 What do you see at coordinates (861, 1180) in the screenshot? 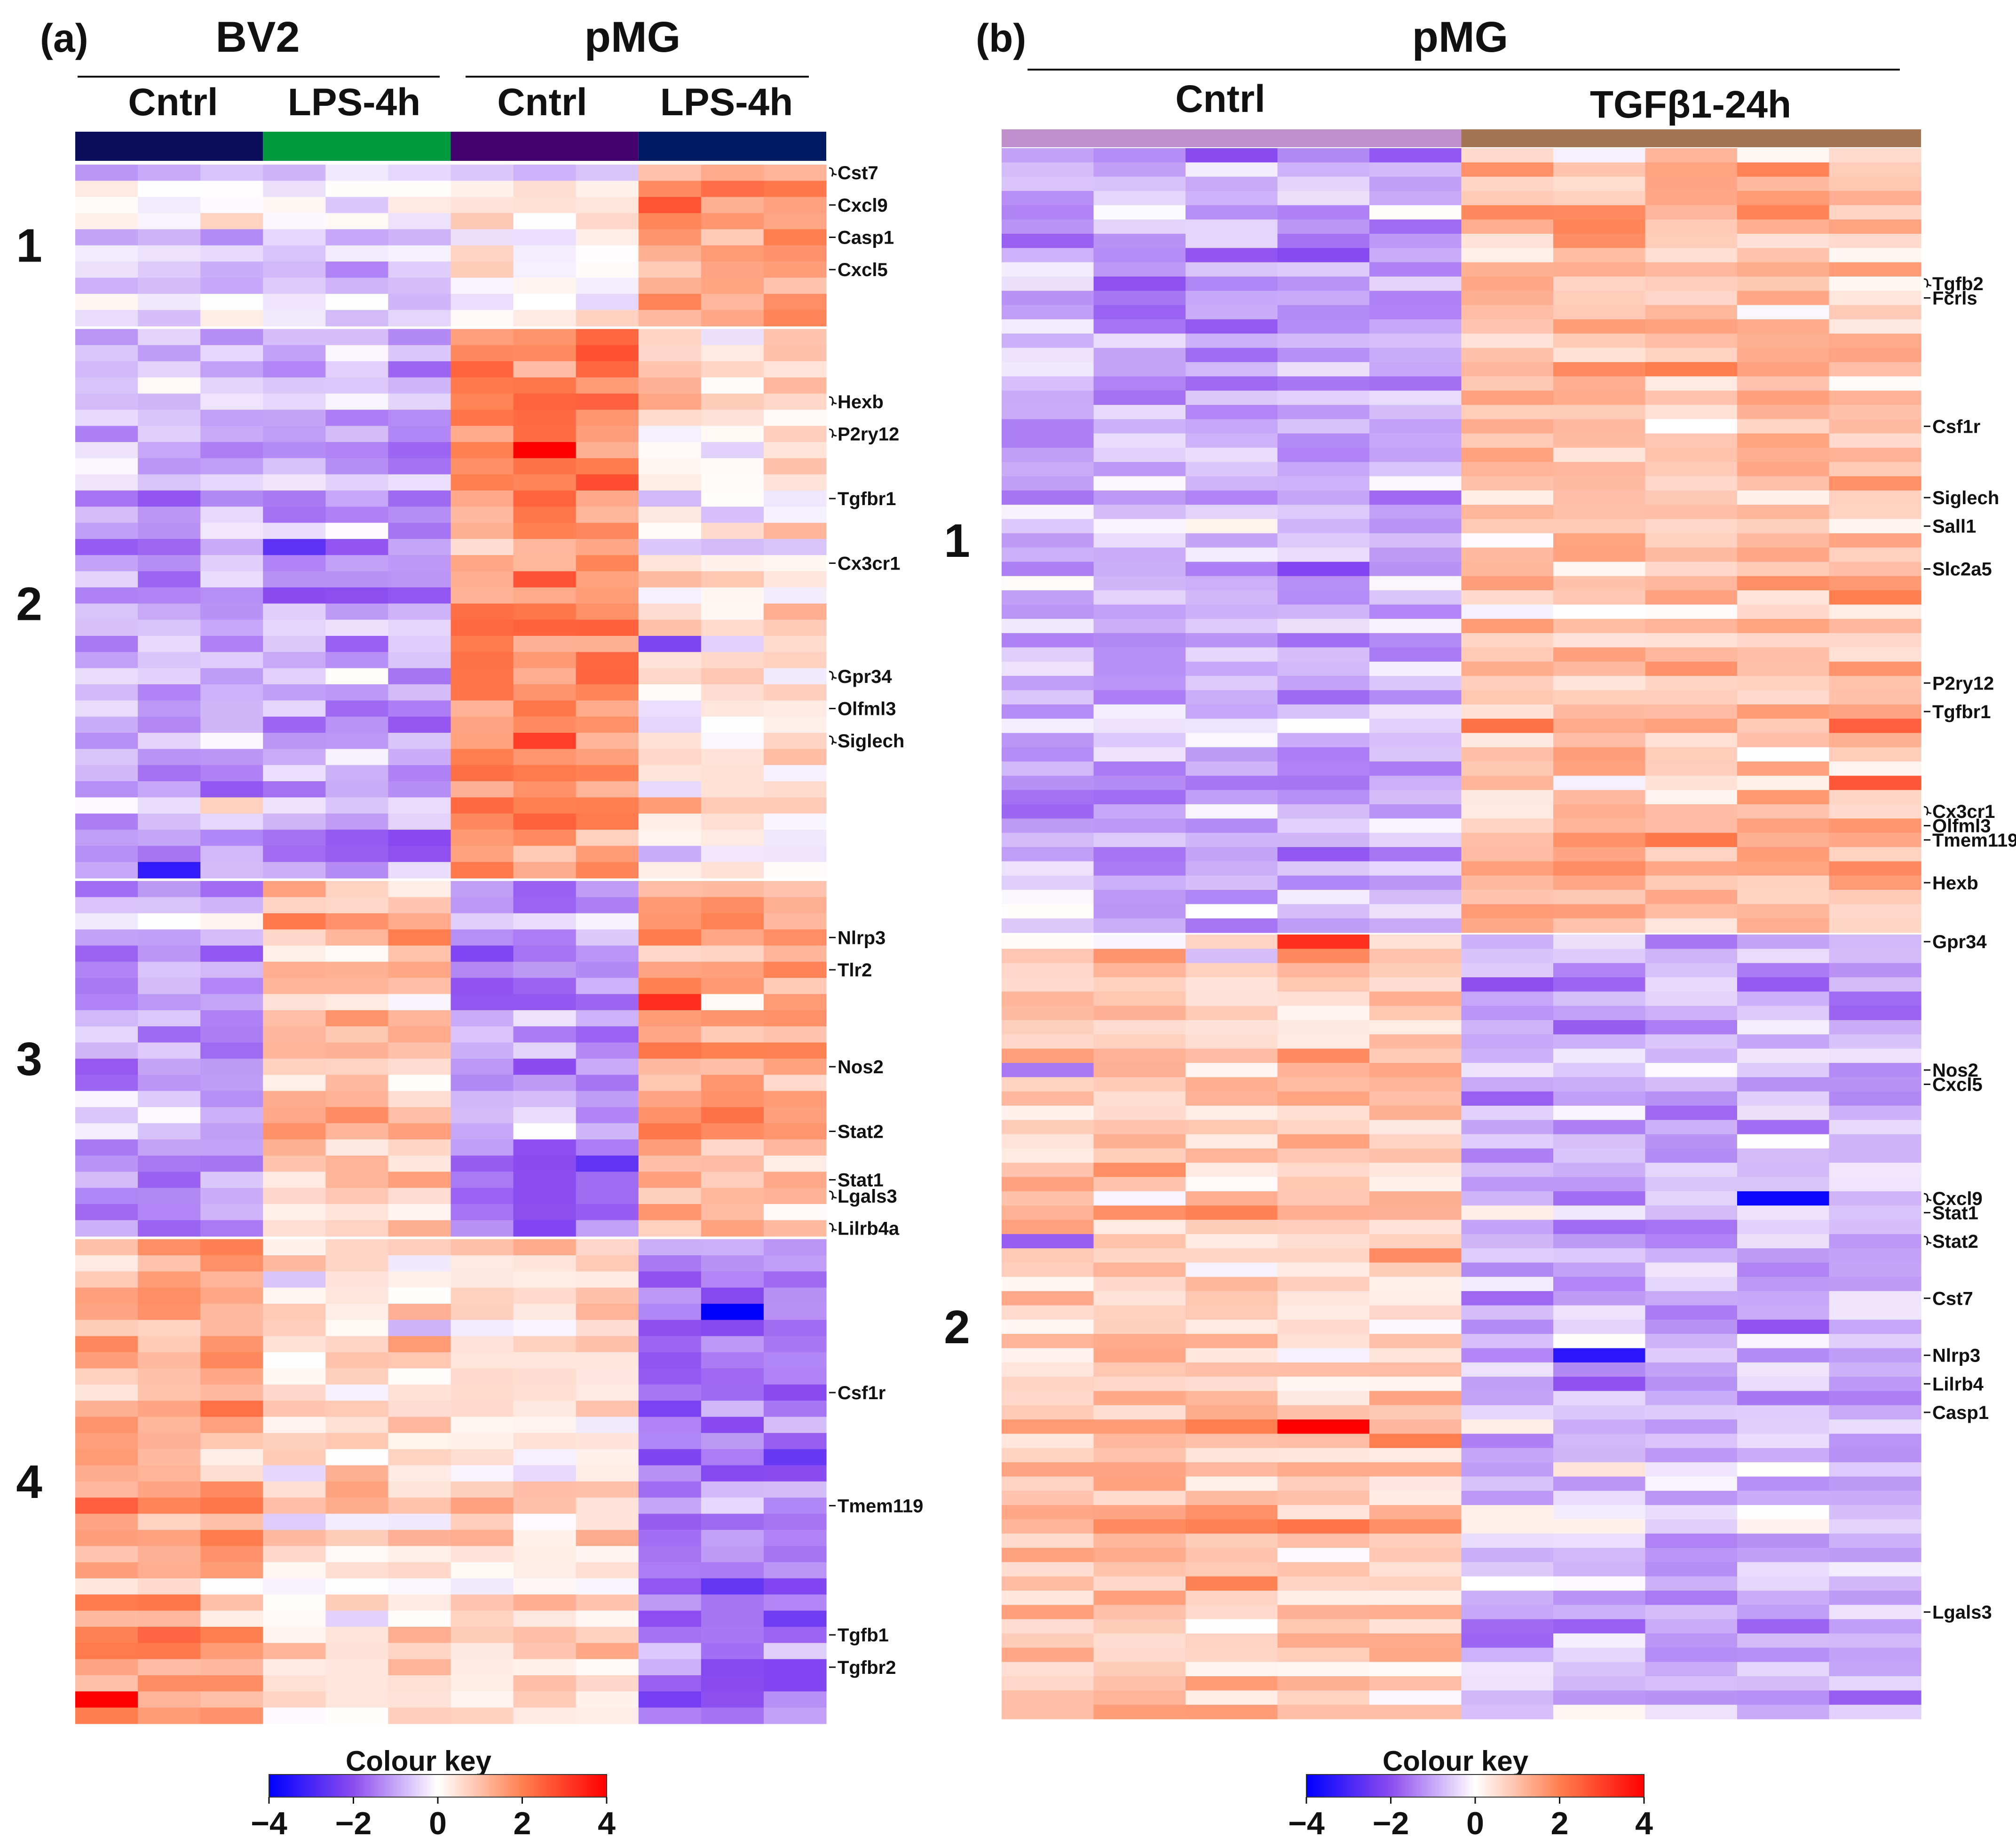
I see `gene-label: Stat1` at bounding box center [861, 1180].